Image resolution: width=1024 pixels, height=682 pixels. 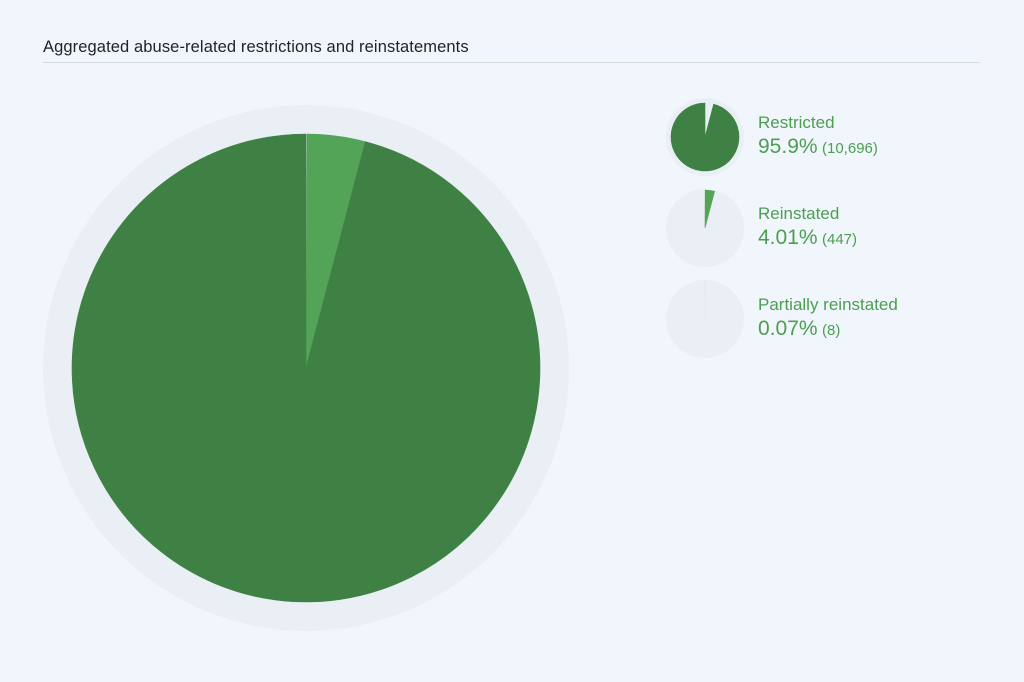 I want to click on legend-item-restricted: Restricted 95.9% (10,696), so click(x=836, y=137).